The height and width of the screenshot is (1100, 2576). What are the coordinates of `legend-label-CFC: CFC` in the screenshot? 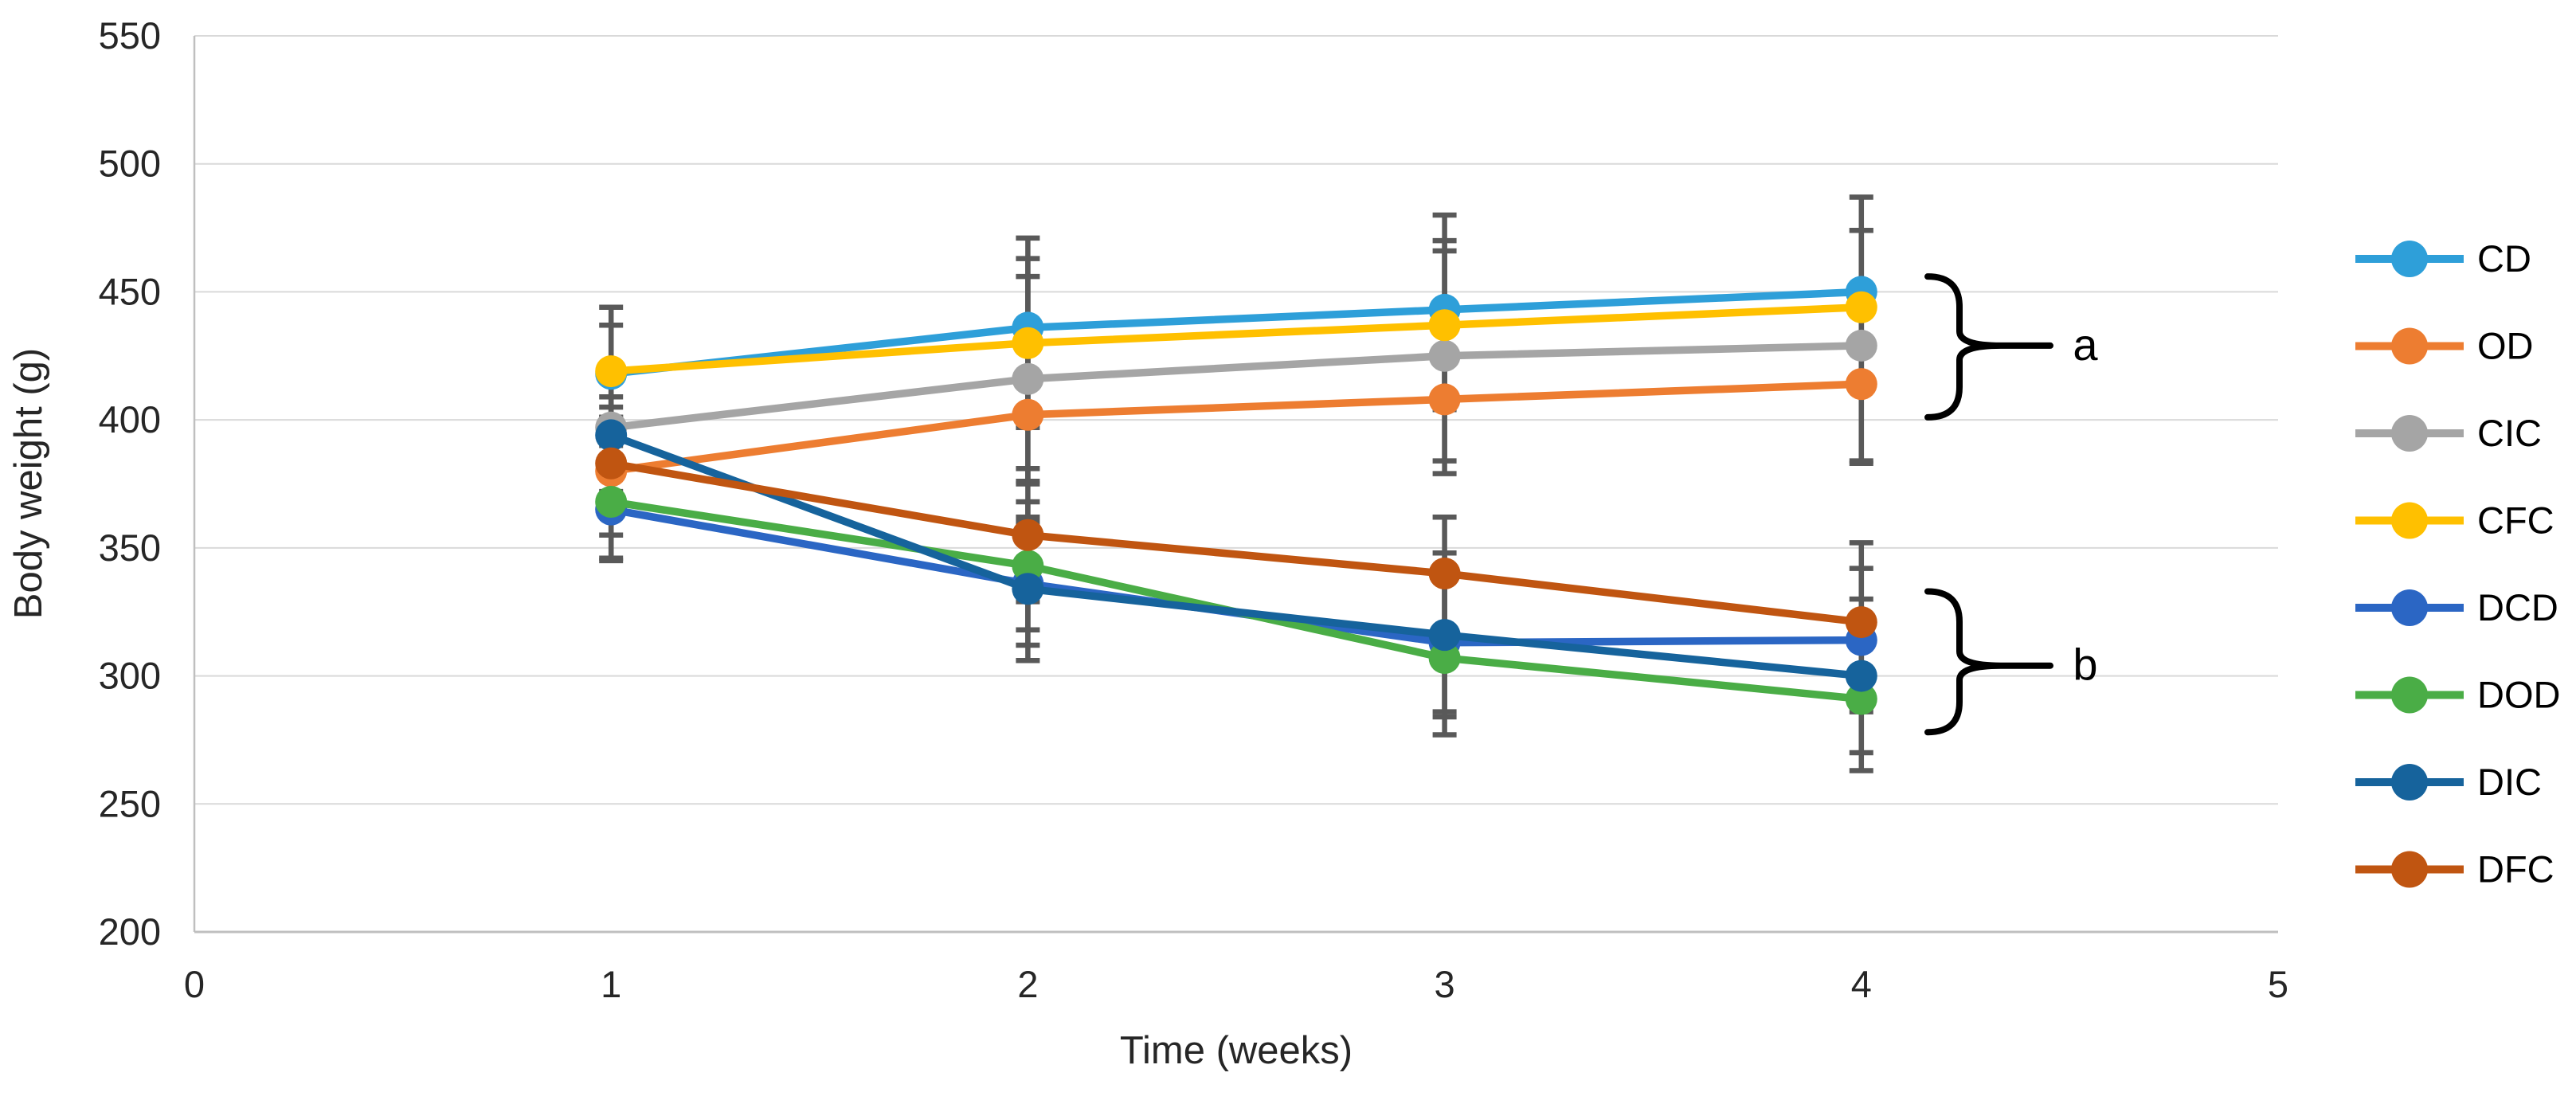 It's located at (2515, 520).